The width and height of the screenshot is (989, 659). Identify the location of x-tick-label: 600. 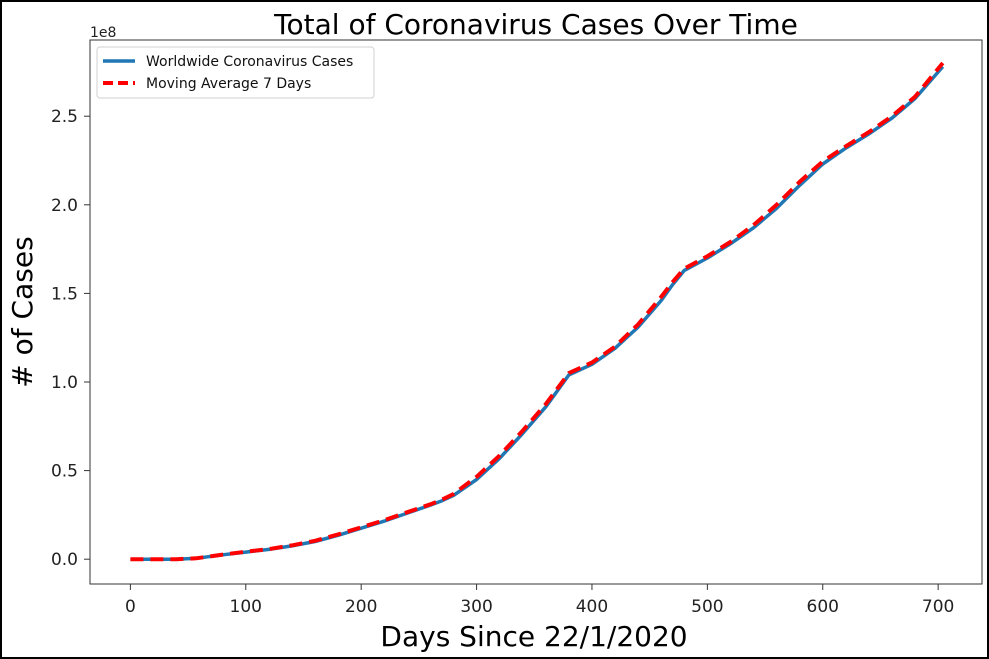
(823, 607).